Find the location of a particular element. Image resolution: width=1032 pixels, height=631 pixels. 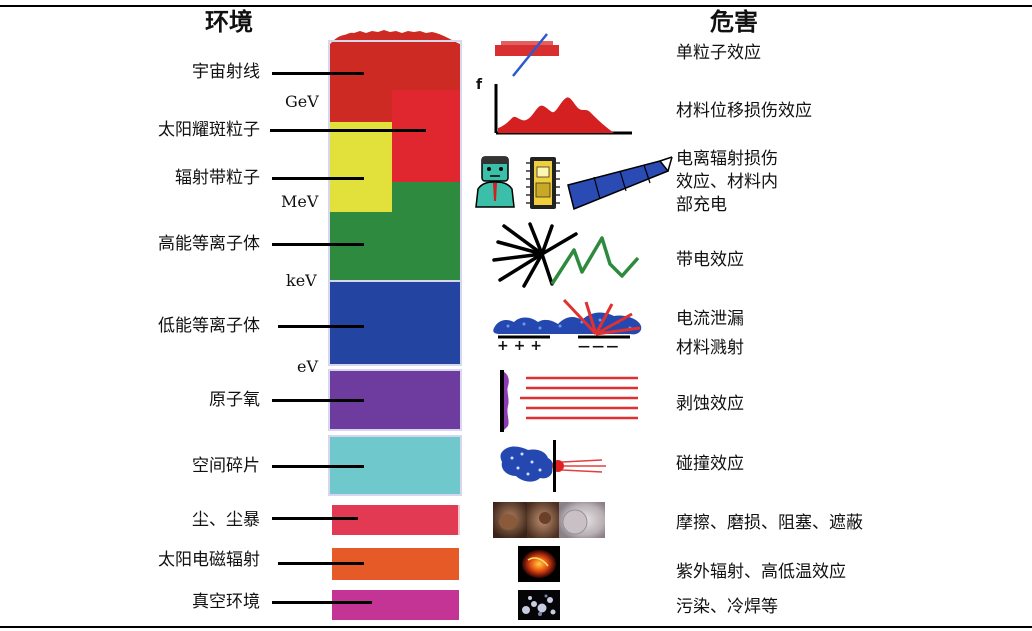

high-energy-plasma-block is located at coordinates (426, 197).